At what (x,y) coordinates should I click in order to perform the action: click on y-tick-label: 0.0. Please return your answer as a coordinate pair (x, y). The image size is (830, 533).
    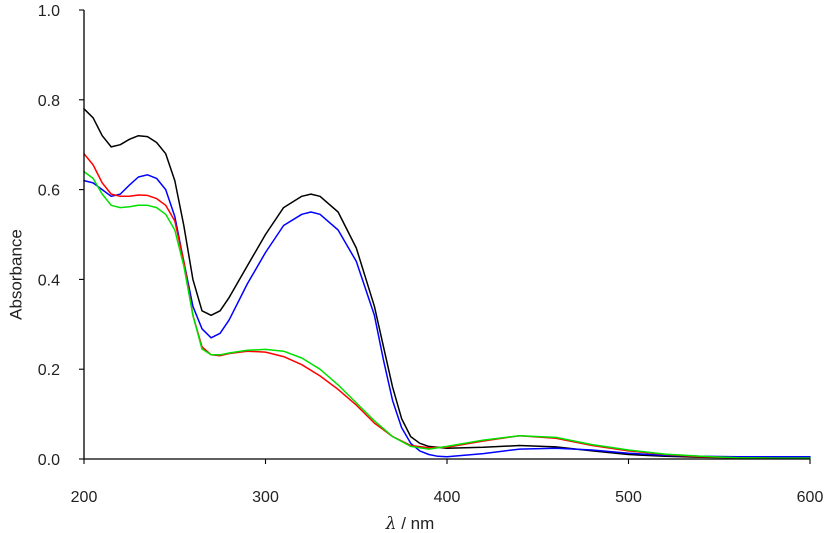
    Looking at the image, I should click on (49, 460).